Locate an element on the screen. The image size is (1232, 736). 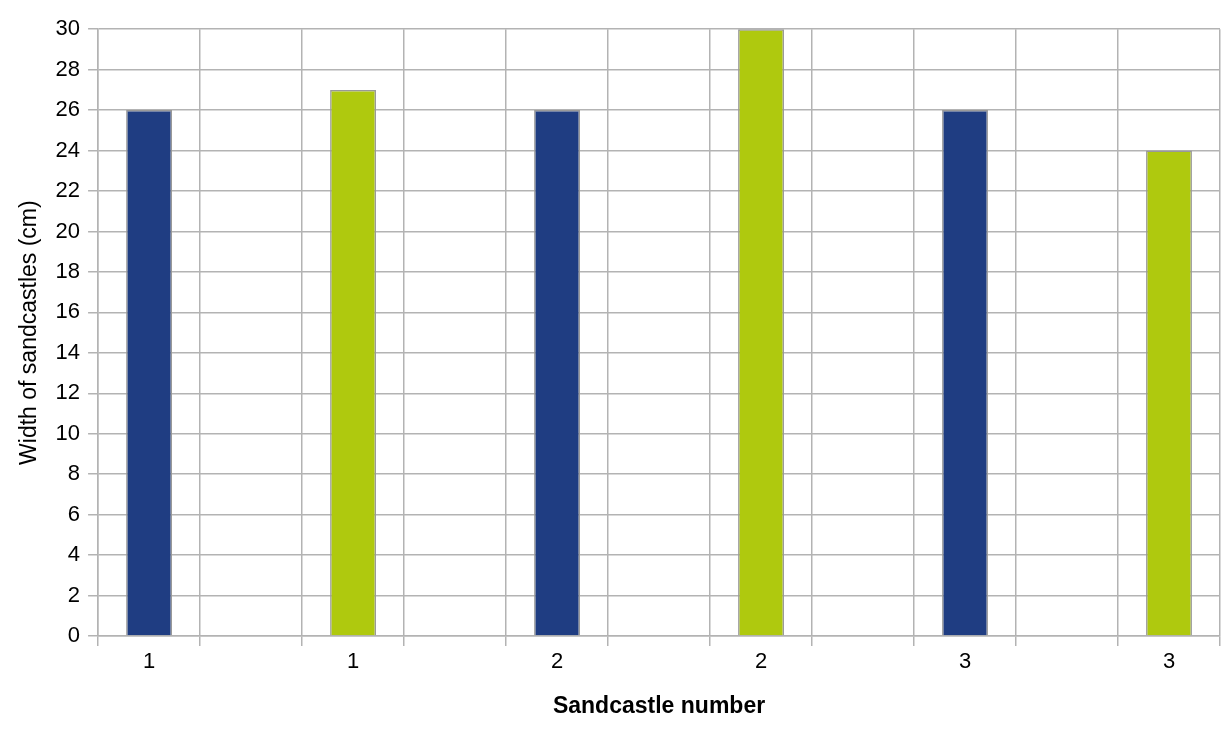
y-tick-label: 16 is located at coordinates (68, 311).